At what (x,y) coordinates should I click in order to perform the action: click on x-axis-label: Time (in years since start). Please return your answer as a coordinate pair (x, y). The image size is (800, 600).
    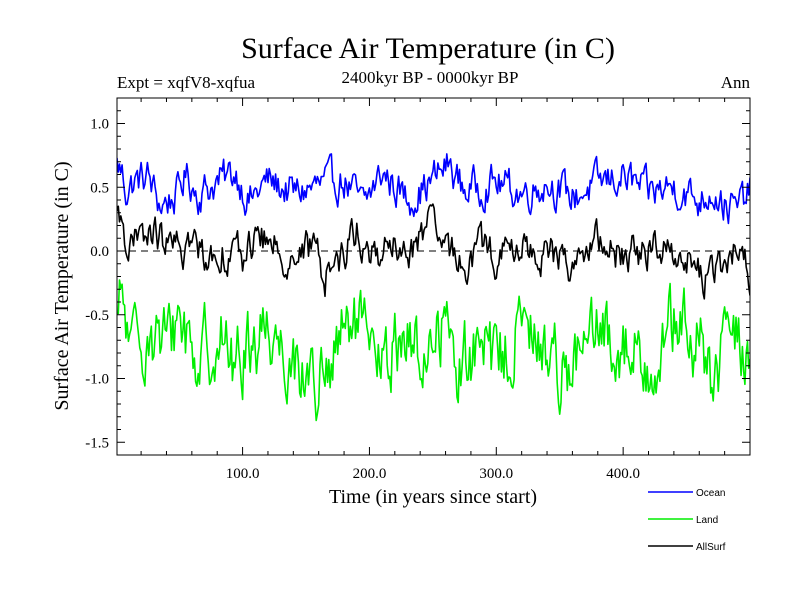
    Looking at the image, I should click on (433, 497).